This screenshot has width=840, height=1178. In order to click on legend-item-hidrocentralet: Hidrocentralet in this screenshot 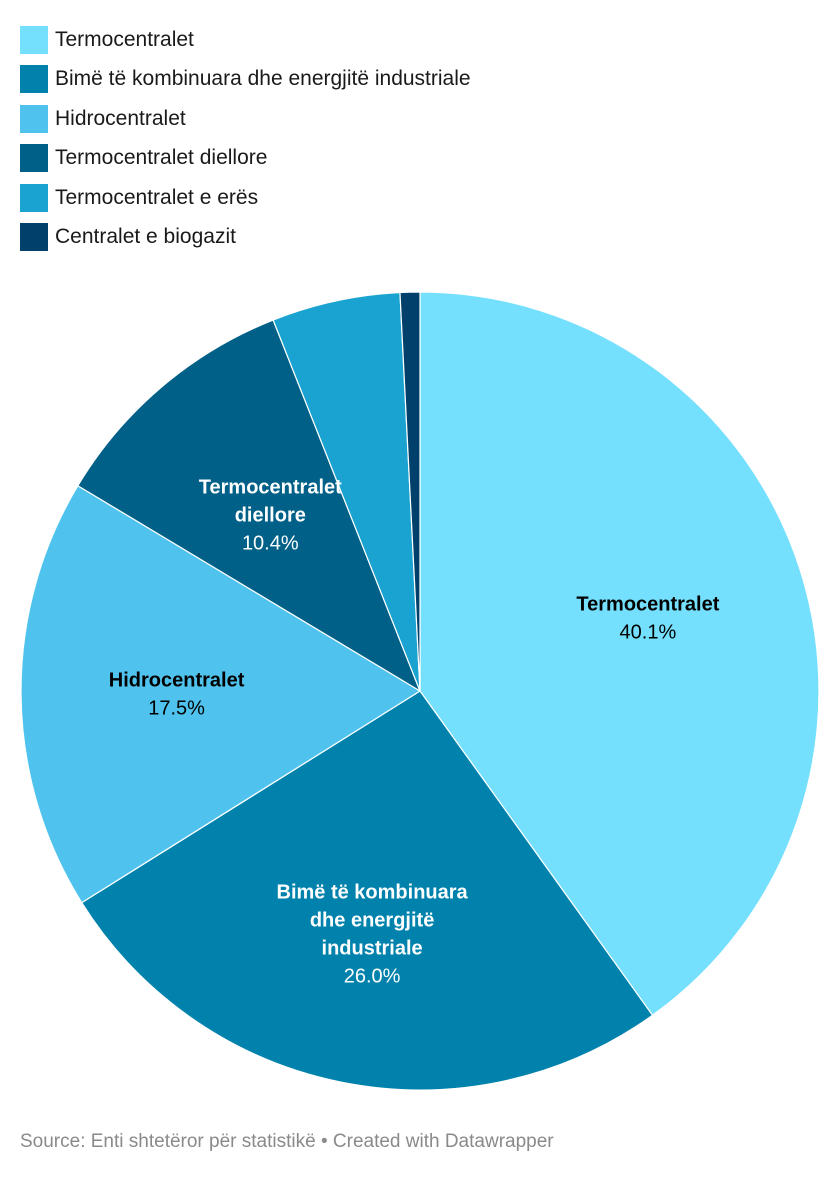, I will do `click(245, 119)`.